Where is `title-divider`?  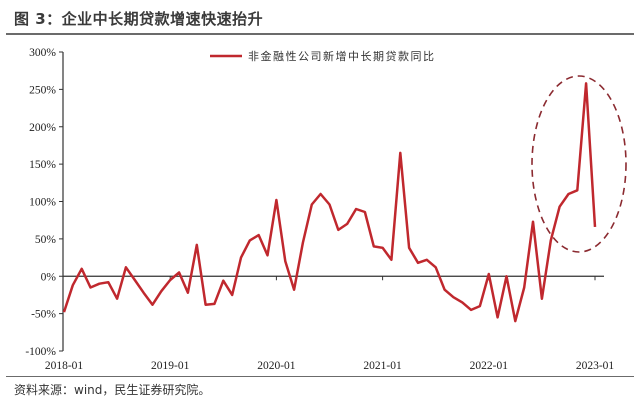 title-divider is located at coordinates (320, 34).